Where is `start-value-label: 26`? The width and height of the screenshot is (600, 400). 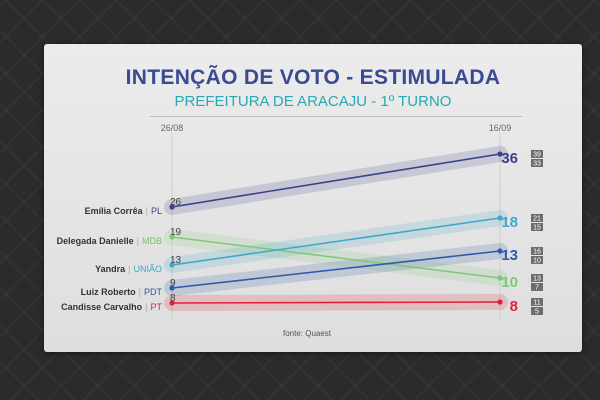
start-value-label: 26 is located at coordinates (176, 202).